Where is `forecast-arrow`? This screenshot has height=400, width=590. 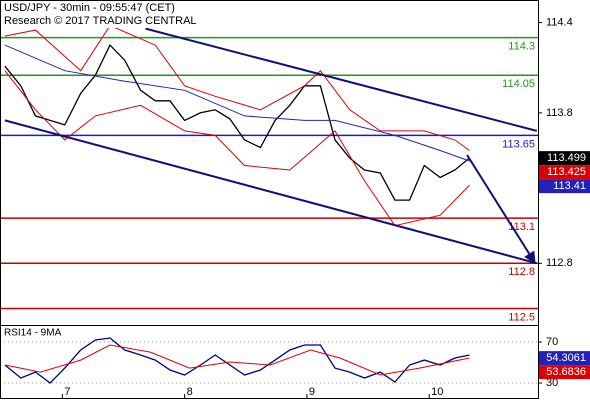 forecast-arrow is located at coordinates (501, 209).